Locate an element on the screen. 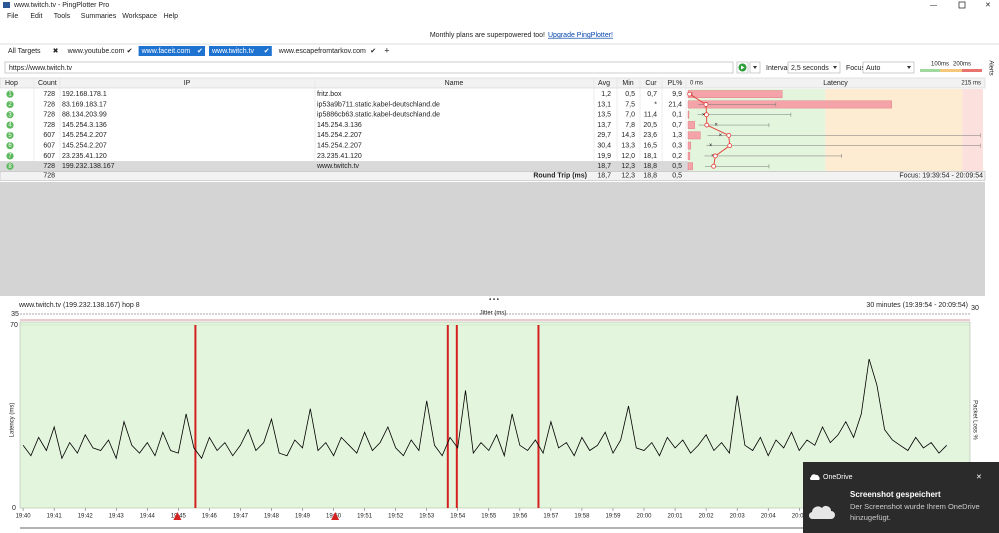  menu-item: File is located at coordinates (12, 16).